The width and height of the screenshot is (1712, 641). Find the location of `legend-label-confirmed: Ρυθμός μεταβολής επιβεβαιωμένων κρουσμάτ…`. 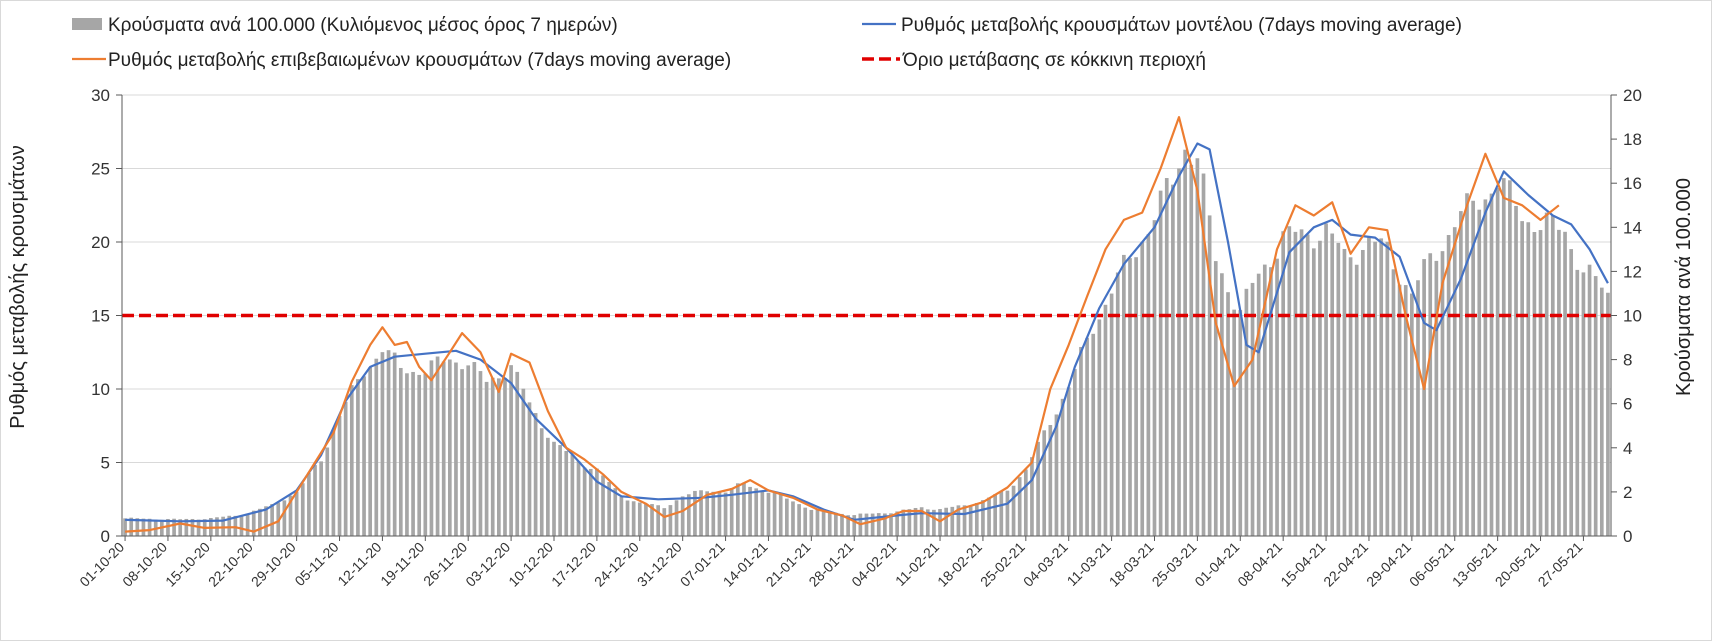

legend-label-confirmed: Ρυθμός μεταβολής επιβεβαιωμένων κρουσμάτ… is located at coordinates (419, 60).